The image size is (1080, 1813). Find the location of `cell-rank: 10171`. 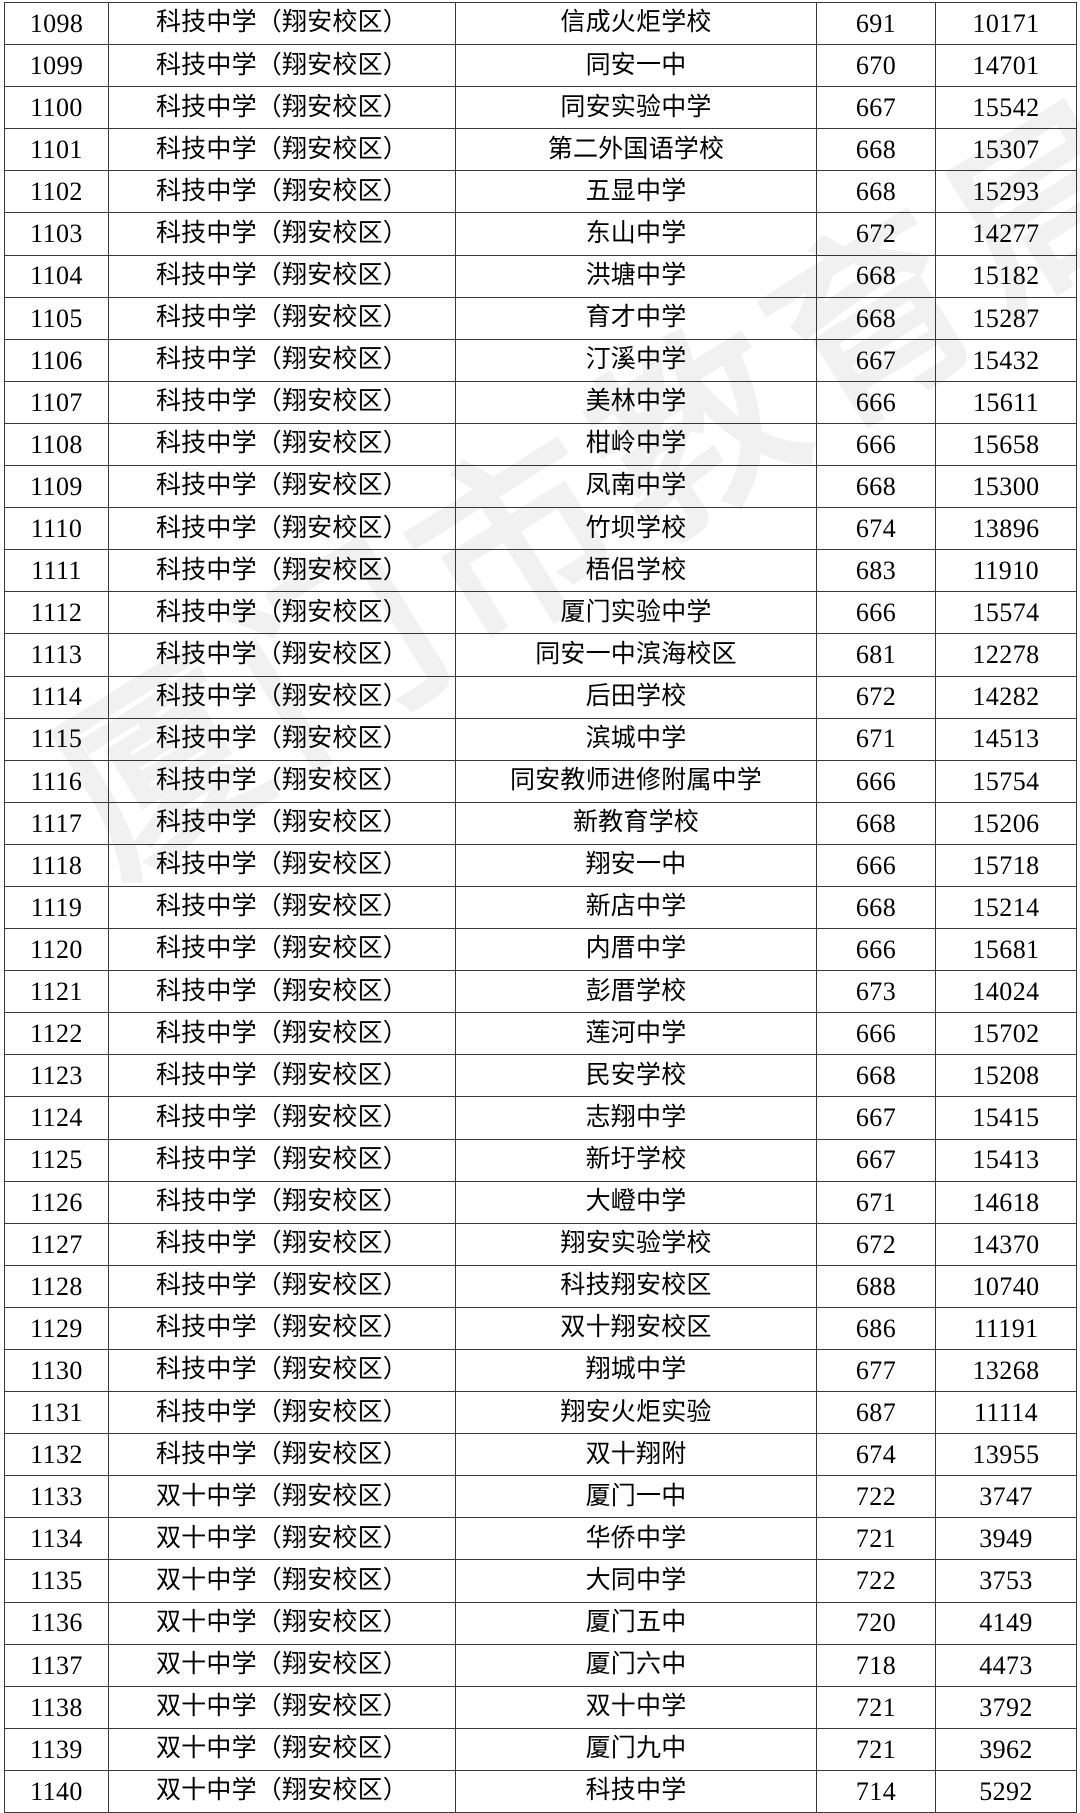

cell-rank: 10171 is located at coordinates (1006, 23).